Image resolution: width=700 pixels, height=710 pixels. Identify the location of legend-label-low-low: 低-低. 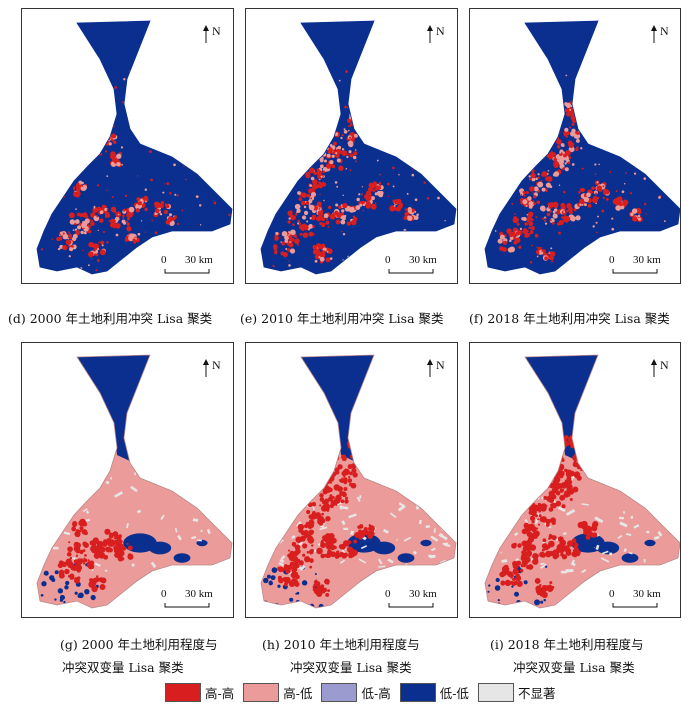
(454, 693).